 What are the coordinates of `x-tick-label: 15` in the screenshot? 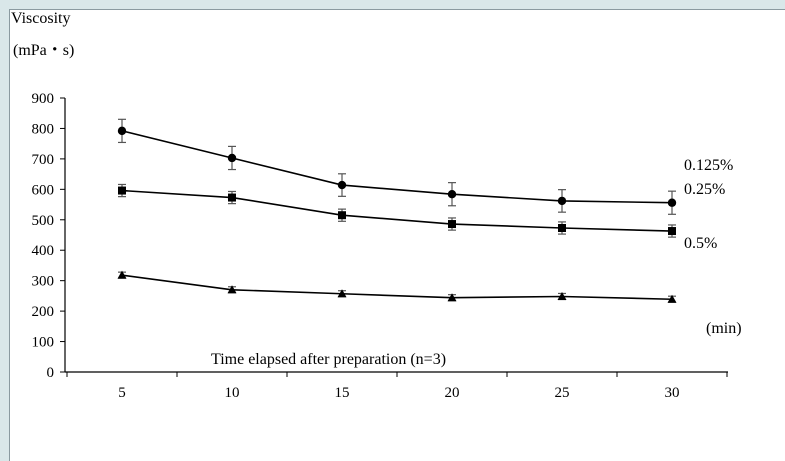 It's located at (342, 393).